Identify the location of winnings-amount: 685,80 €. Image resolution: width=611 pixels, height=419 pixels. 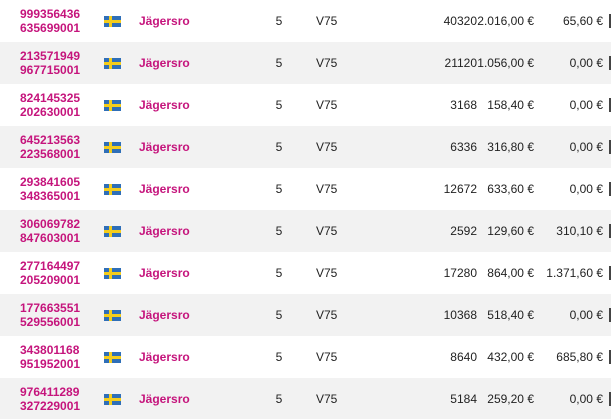
(579, 357).